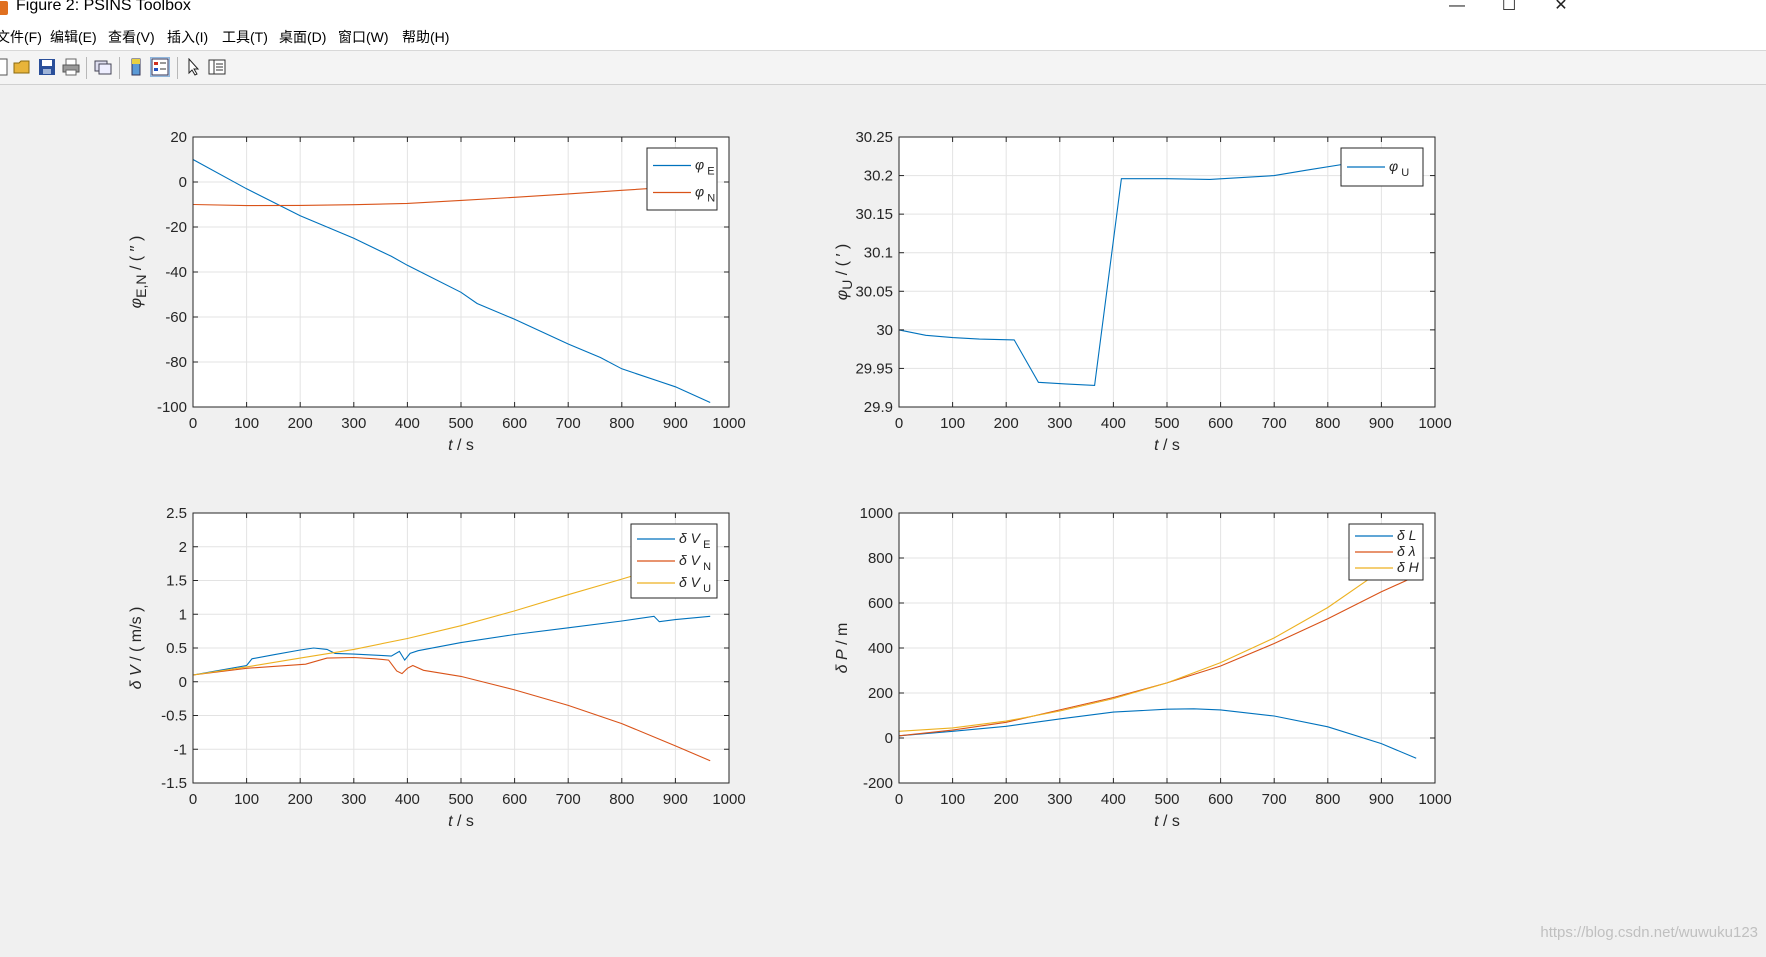 This screenshot has height=957, width=1766. What do you see at coordinates (5, 67) in the screenshot?
I see `new-file-icon` at bounding box center [5, 67].